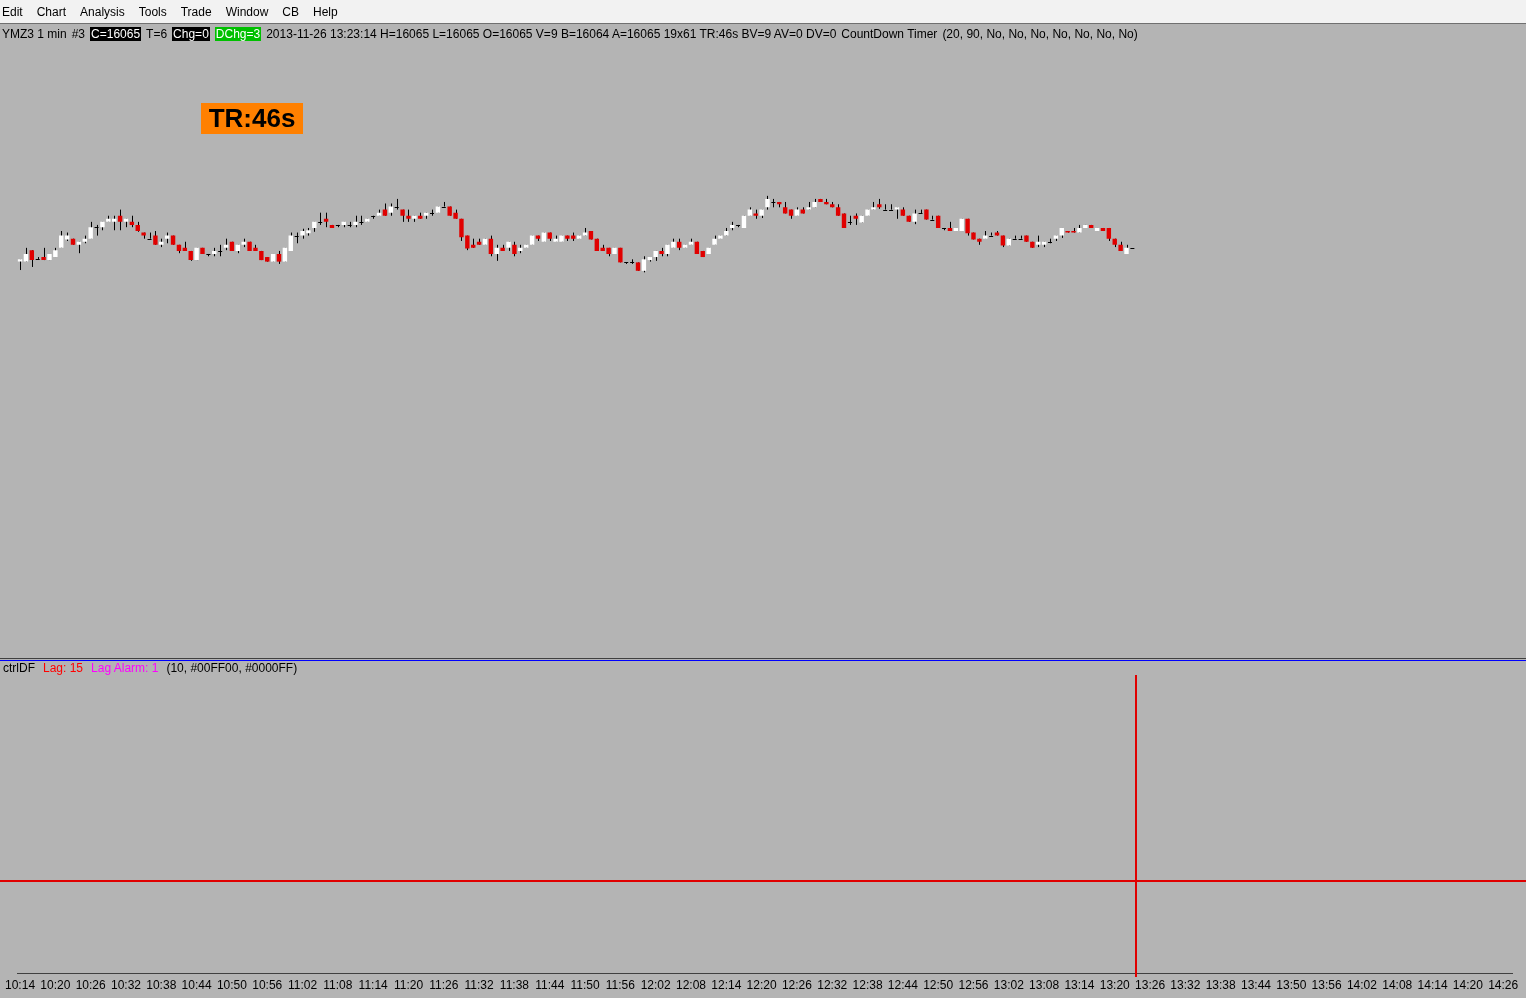  What do you see at coordinates (161, 985) in the screenshot?
I see `x-tick-label: 10:38` at bounding box center [161, 985].